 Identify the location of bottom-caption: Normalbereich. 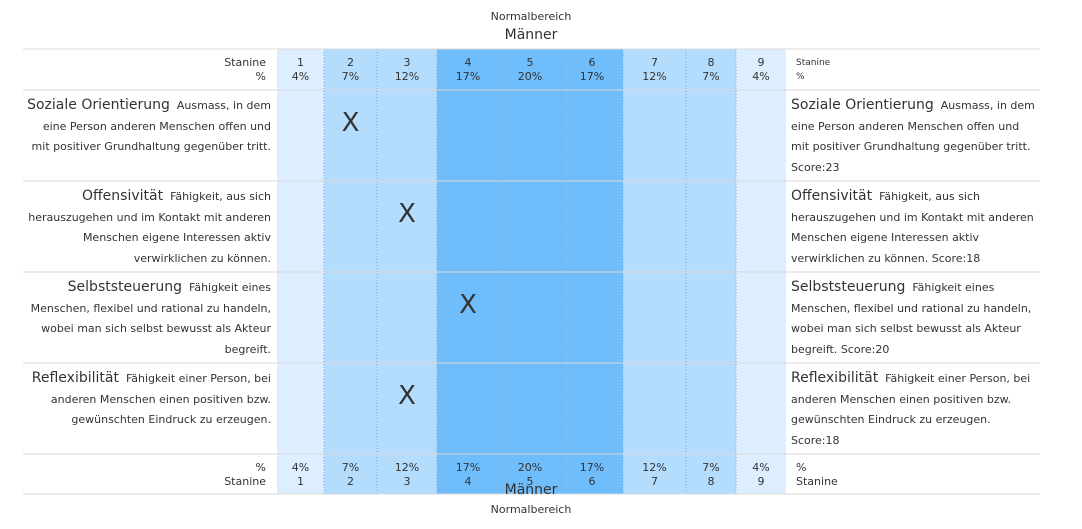
(531, 509).